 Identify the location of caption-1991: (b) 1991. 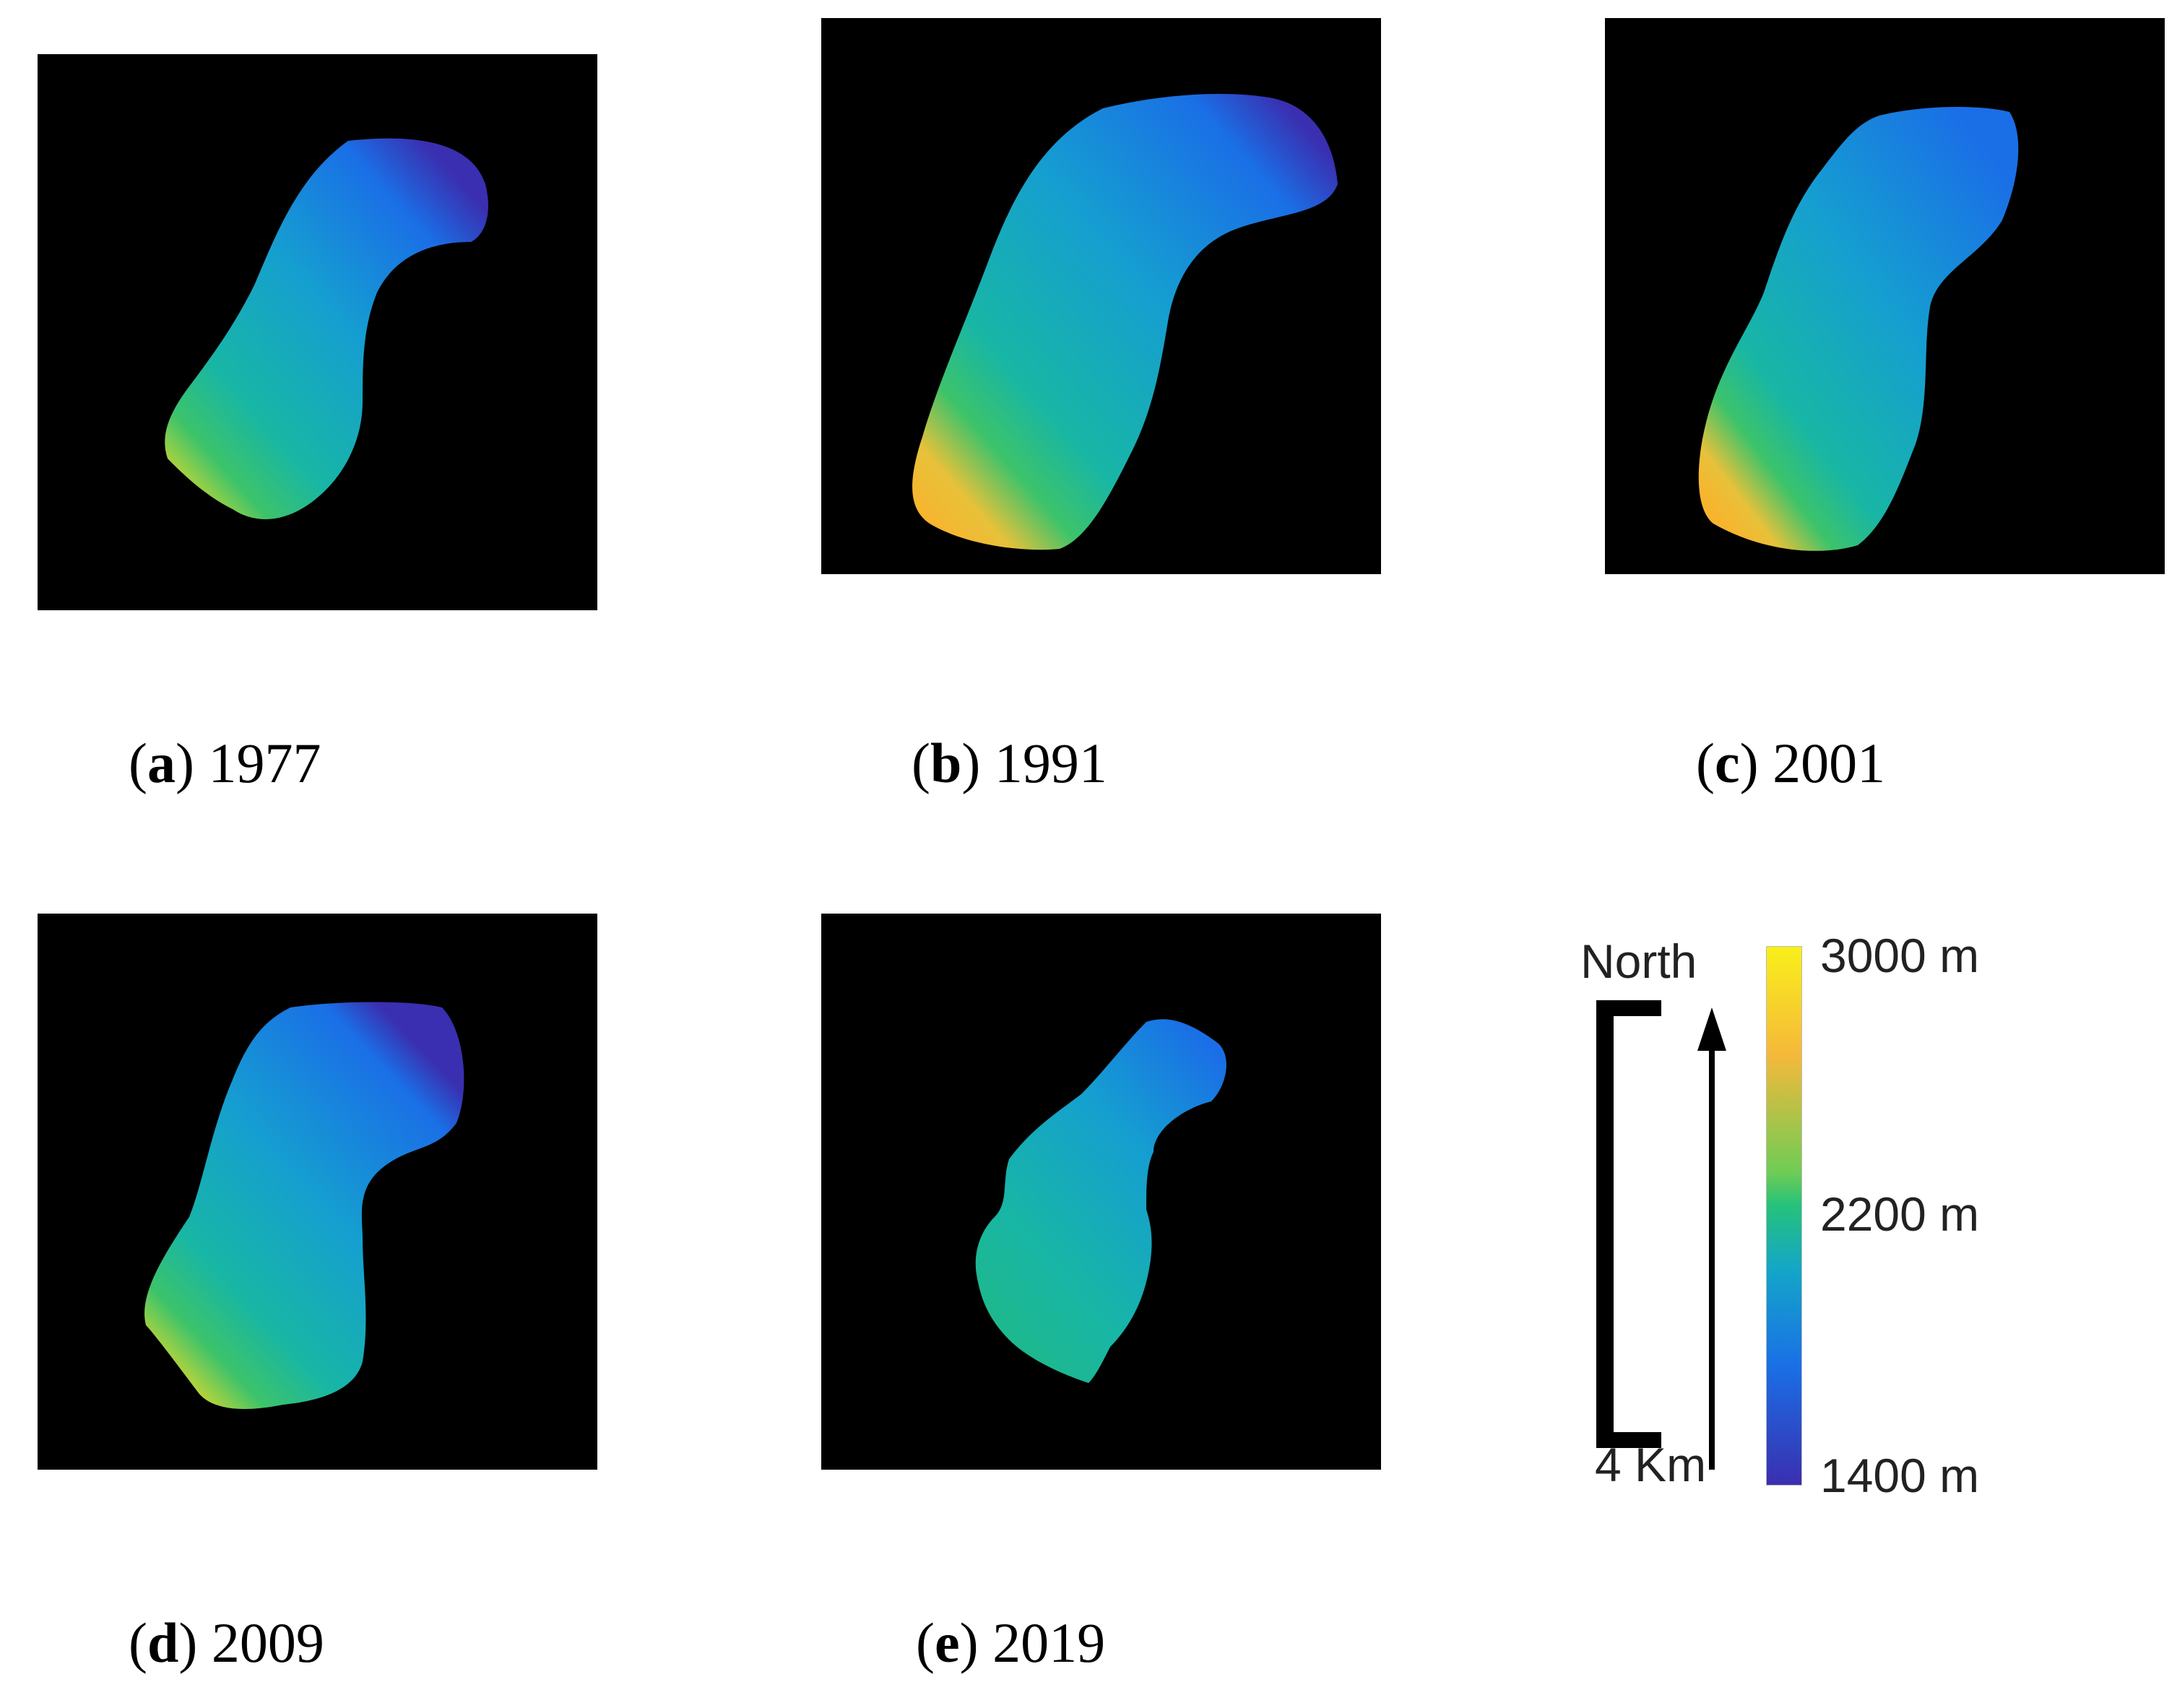
(1009, 763).